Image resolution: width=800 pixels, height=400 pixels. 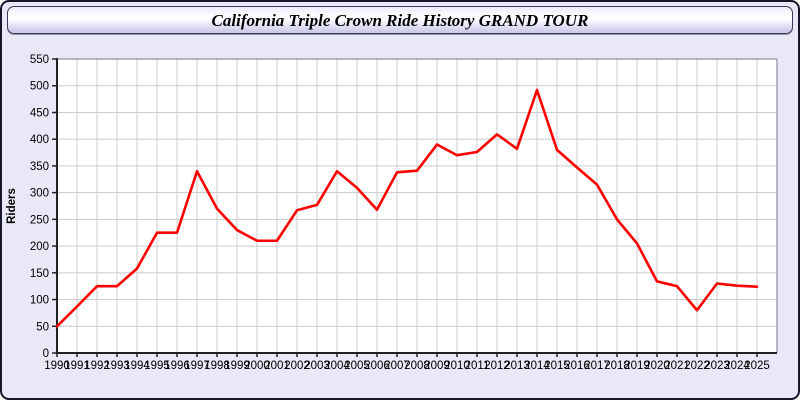 I want to click on x-tick-label: 2009, so click(x=437, y=366).